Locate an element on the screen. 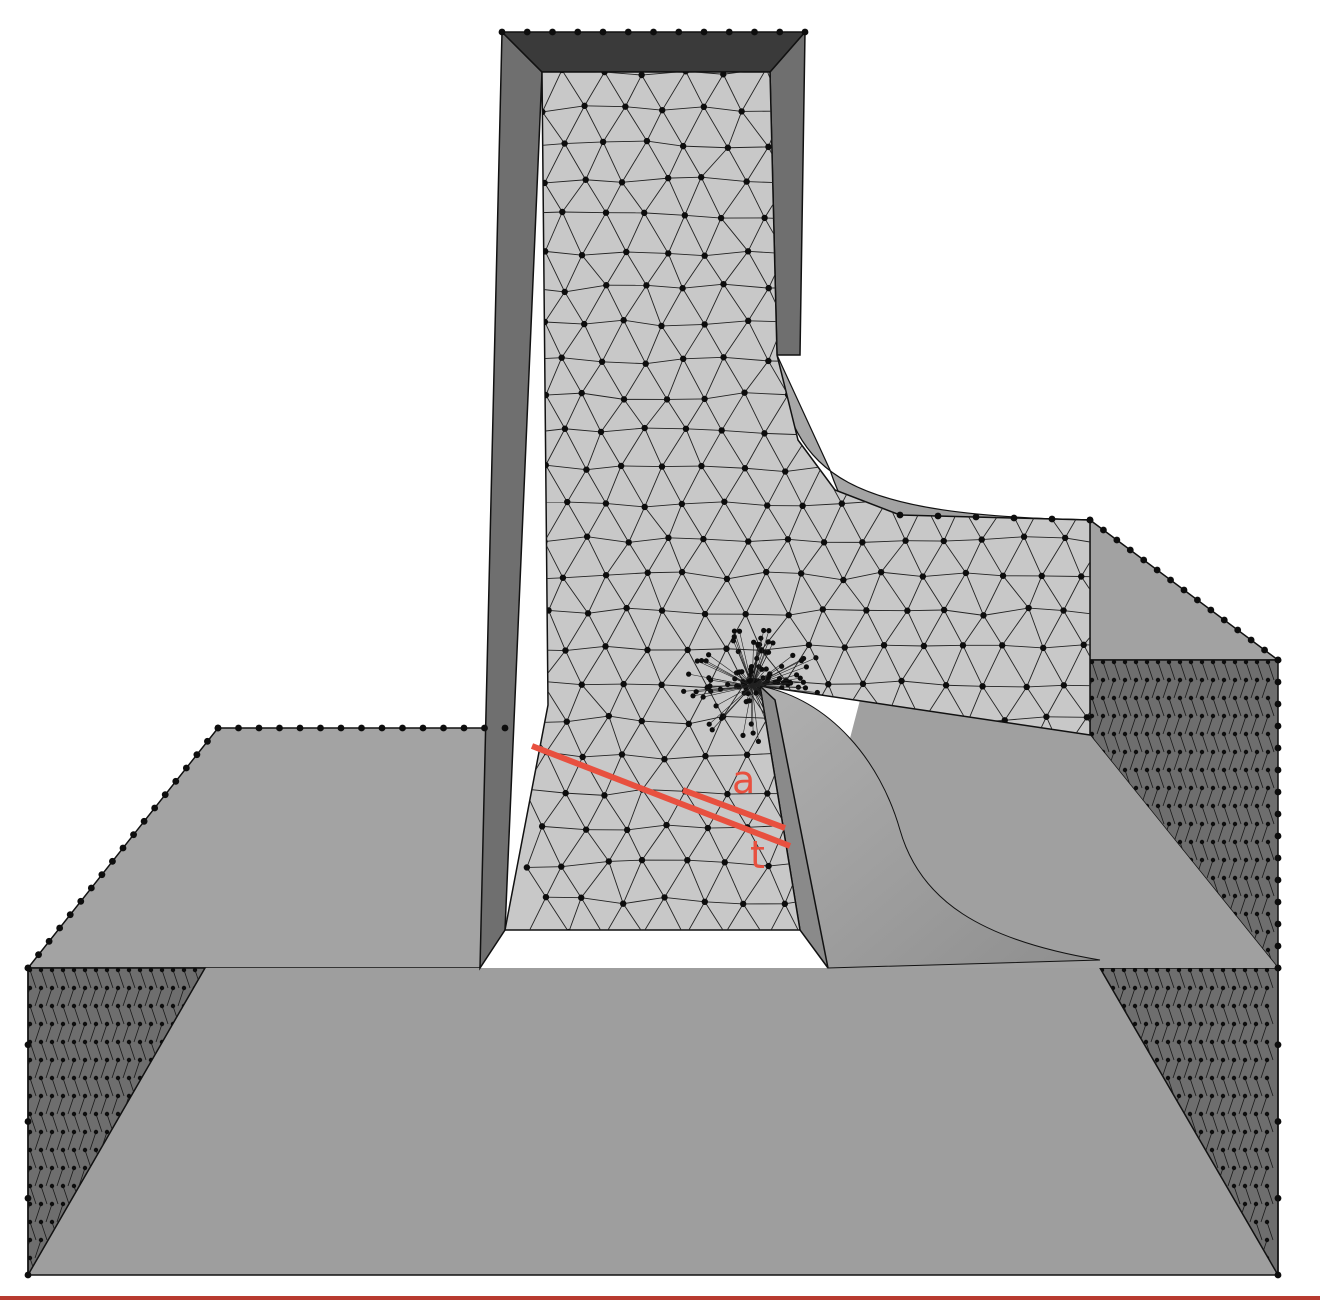 The height and width of the screenshot is (1304, 1320). bottom-border is located at coordinates (660, 1298).